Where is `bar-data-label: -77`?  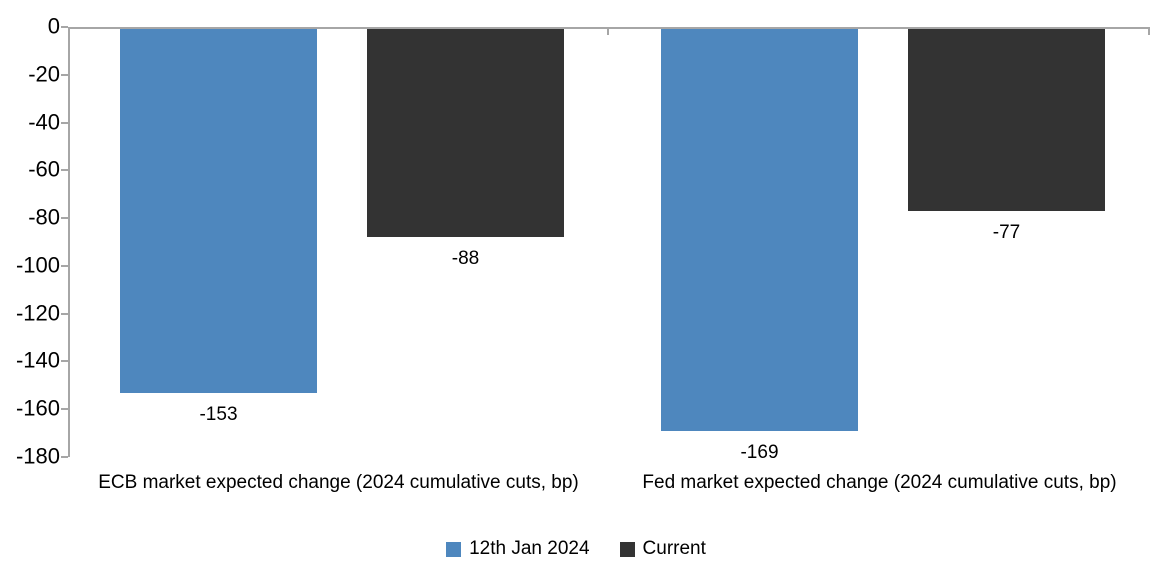 bar-data-label: -77 is located at coordinates (1006, 232).